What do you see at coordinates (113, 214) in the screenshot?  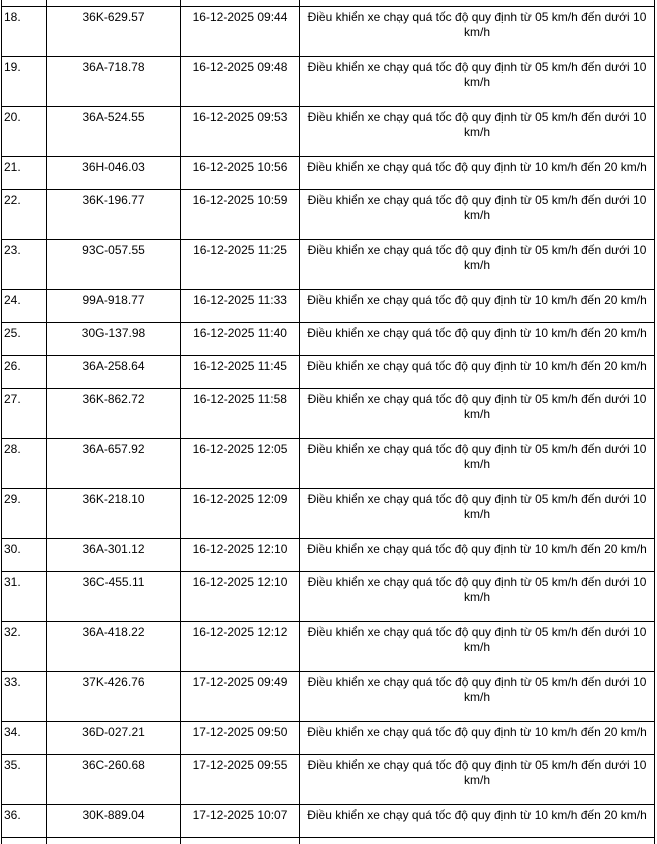 I see `cell-license-plate: 36K-196.77` at bounding box center [113, 214].